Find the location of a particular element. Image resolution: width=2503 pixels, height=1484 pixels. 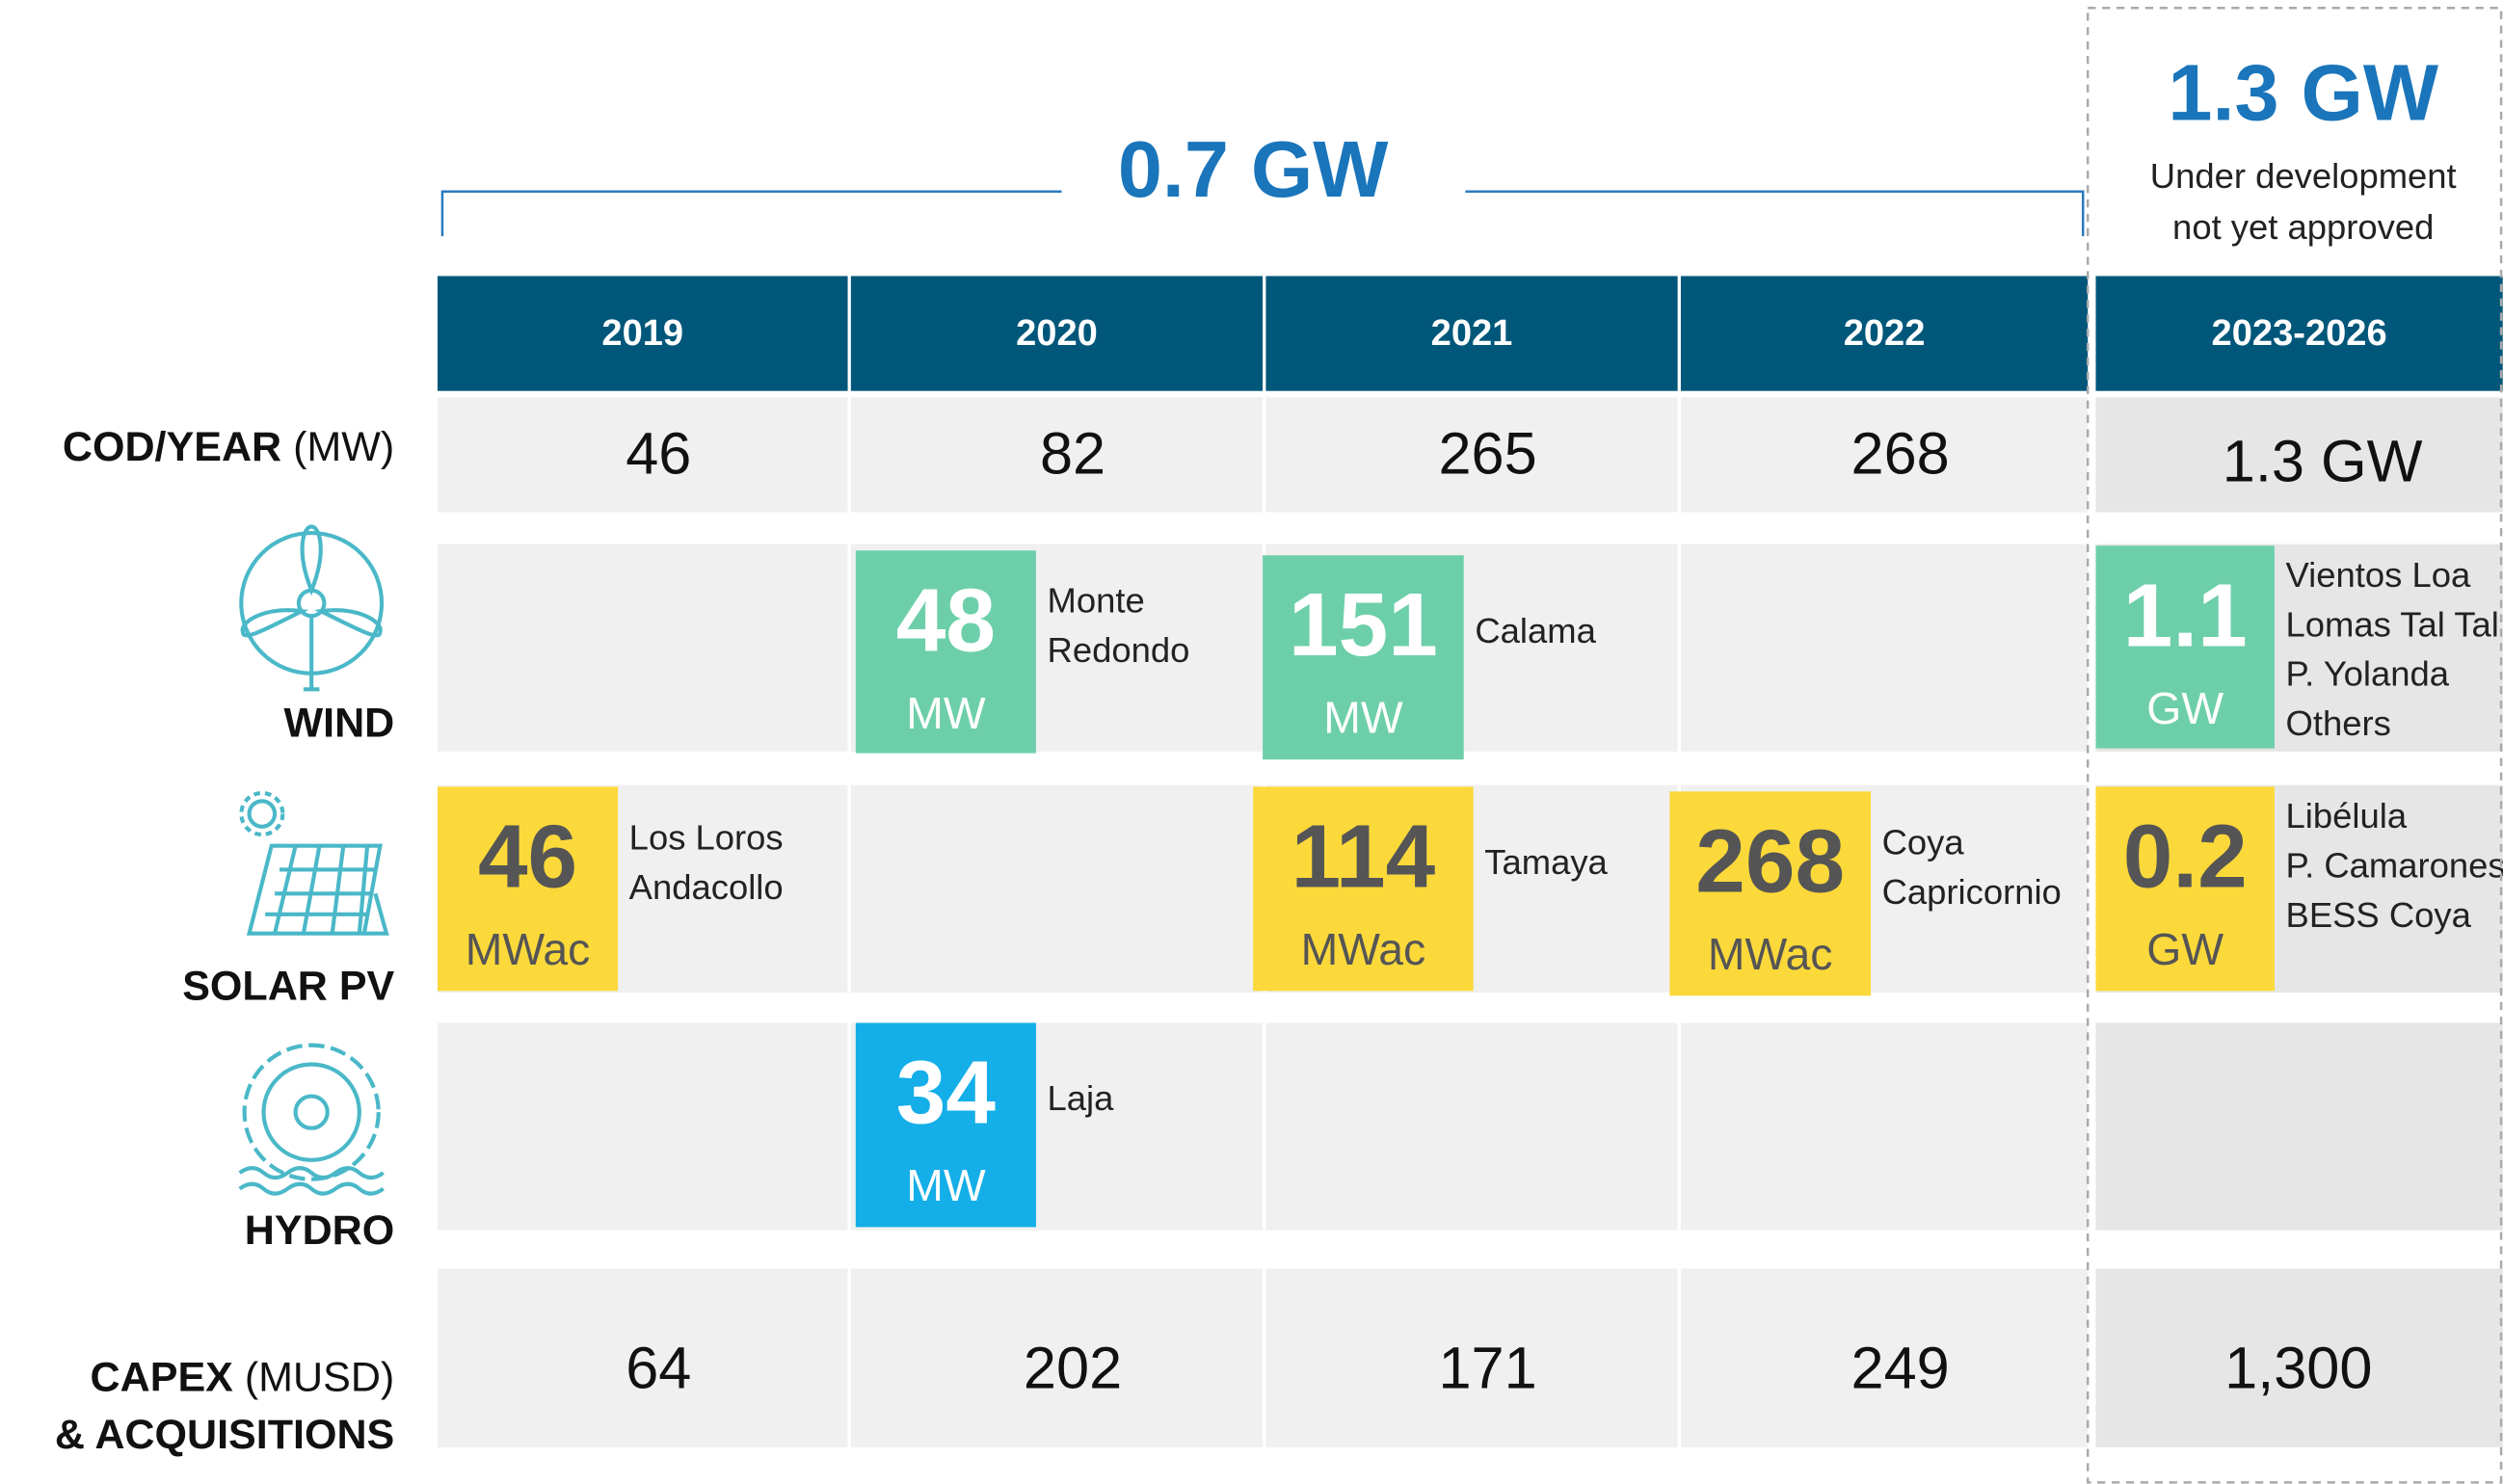

row-label: COD/YEAR (MW) is located at coordinates (228, 447).